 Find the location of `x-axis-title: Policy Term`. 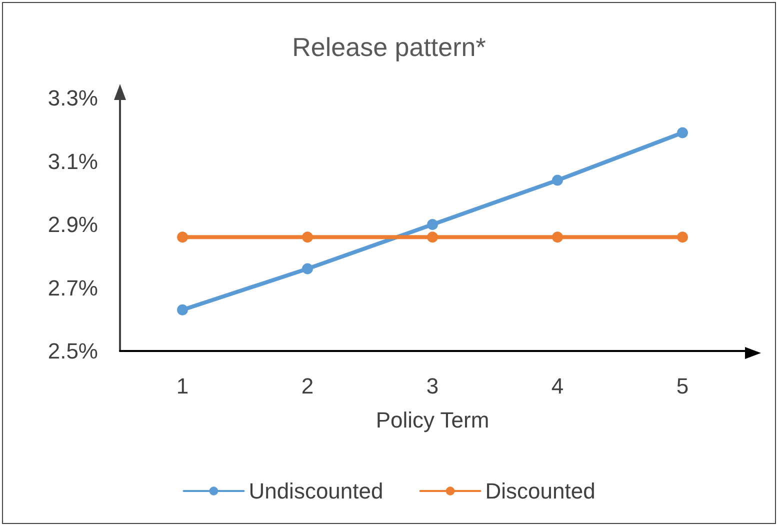

x-axis-title: Policy Term is located at coordinates (433, 420).